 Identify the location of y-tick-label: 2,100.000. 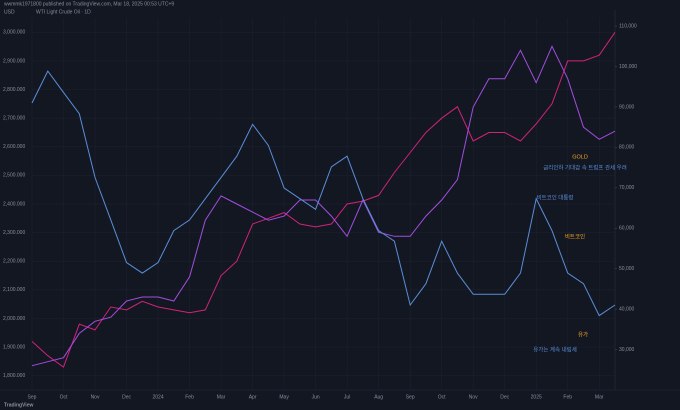
(14, 290).